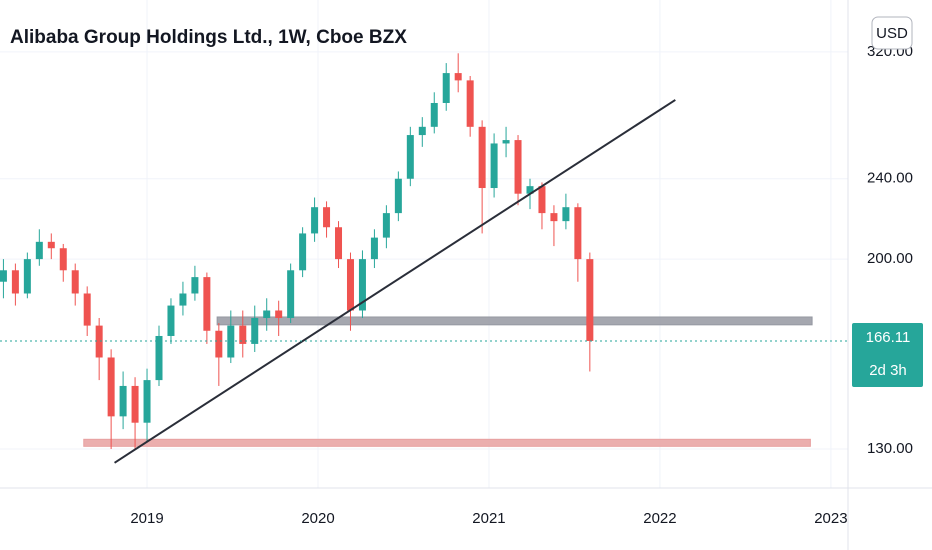 This screenshot has height=550, width=932. Describe the element at coordinates (488, 518) in the screenshot. I see `x-tick-label: 2021` at that location.